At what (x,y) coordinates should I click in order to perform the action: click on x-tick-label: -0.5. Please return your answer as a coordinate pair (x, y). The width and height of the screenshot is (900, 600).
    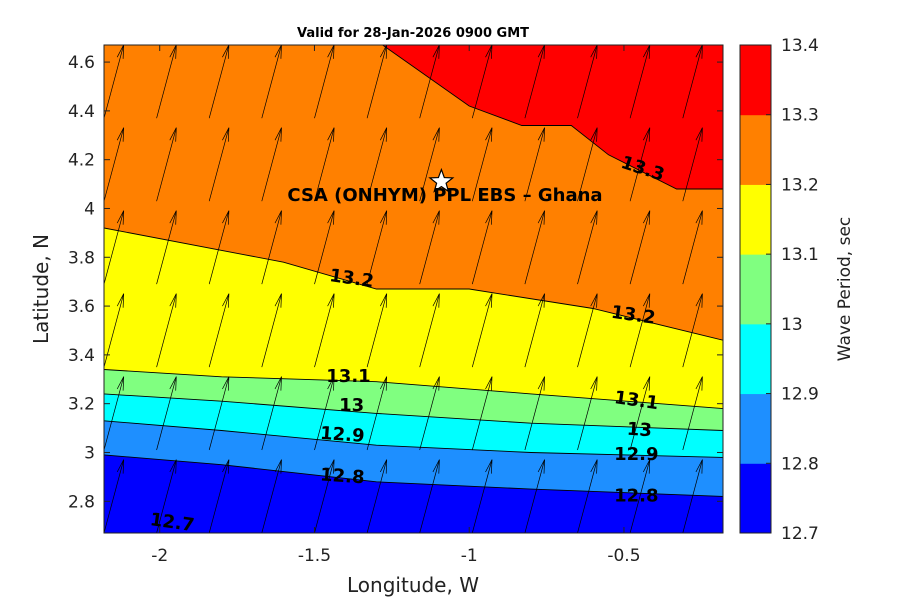
    Looking at the image, I should click on (623, 556).